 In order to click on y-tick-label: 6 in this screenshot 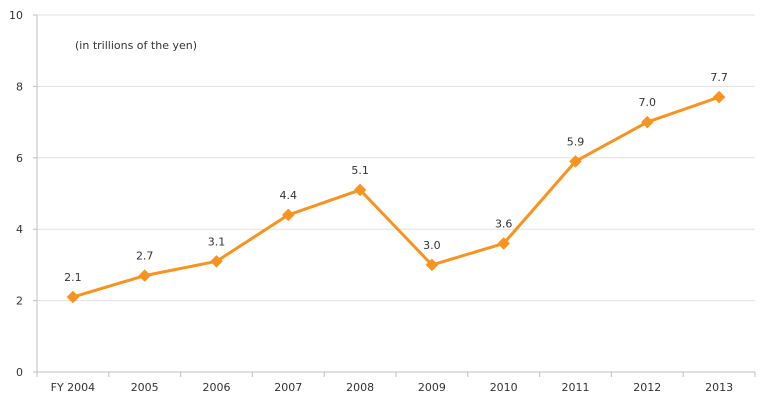, I will do `click(19, 158)`.